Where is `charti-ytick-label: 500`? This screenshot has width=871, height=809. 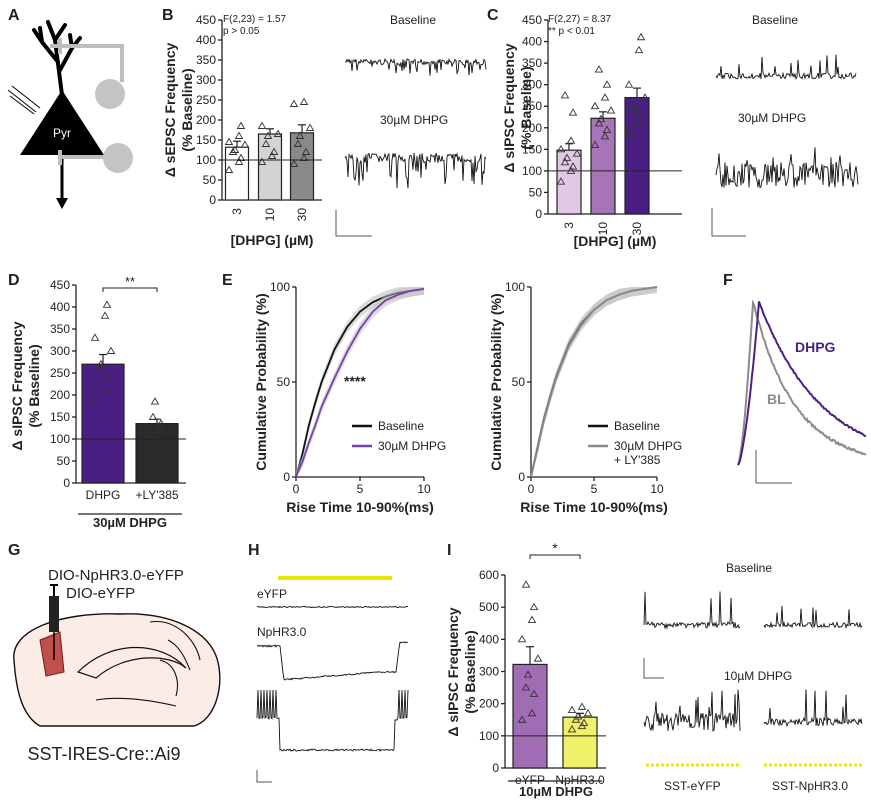
charti-ytick-label: 500 is located at coordinates (489, 607).